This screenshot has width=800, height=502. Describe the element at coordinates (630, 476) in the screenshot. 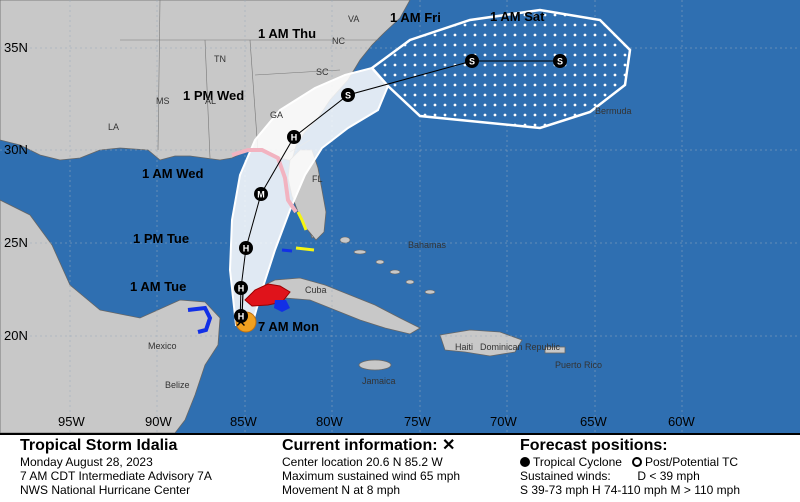

I see `sustained-winds-row: Sustained winds: D < 39 mph` at that location.